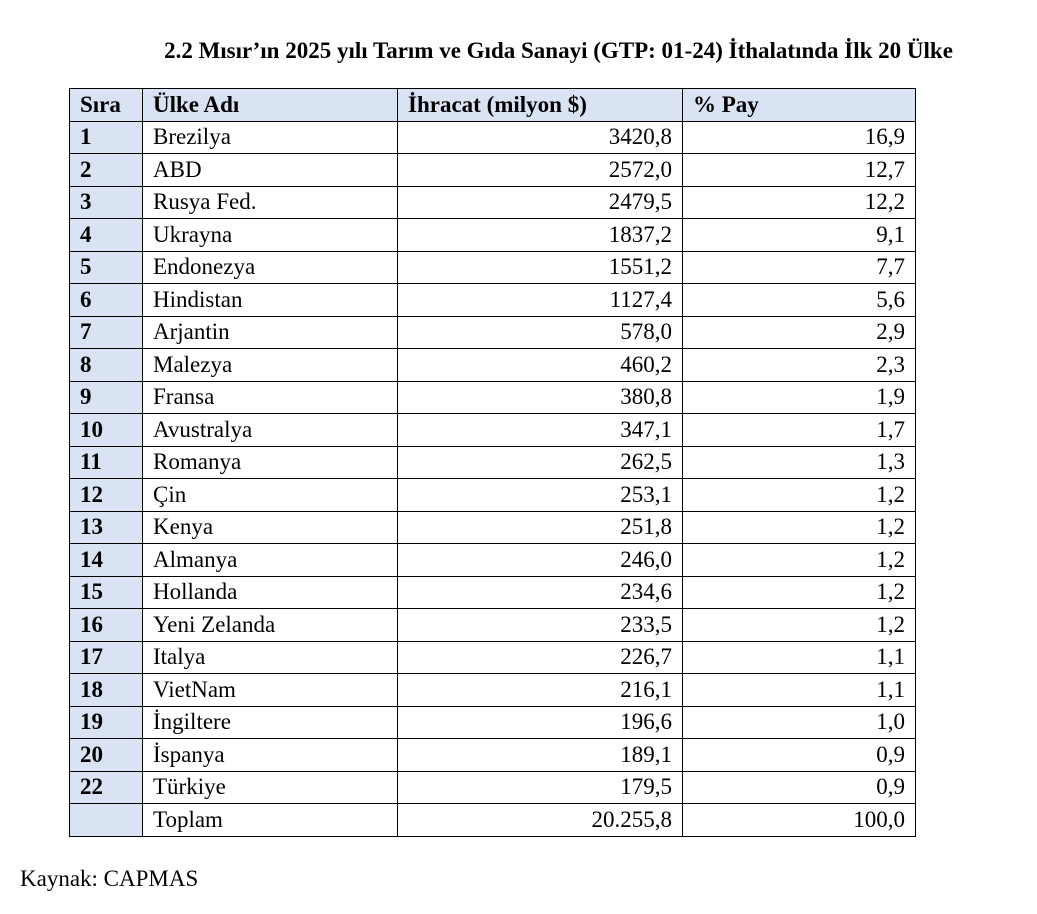  What do you see at coordinates (106, 787) in the screenshot?
I see `cell-rank: 22` at bounding box center [106, 787].